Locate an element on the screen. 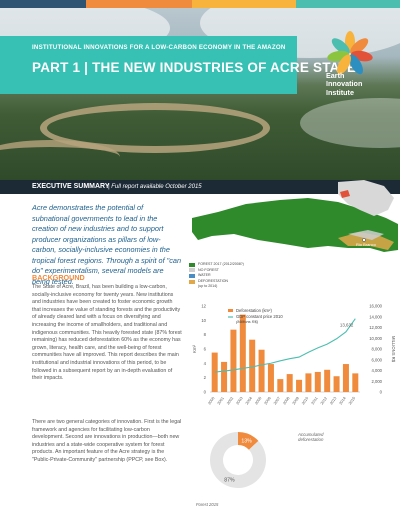 This screenshot has width=400, height=518. top-color-strip is located at coordinates (200, 4).